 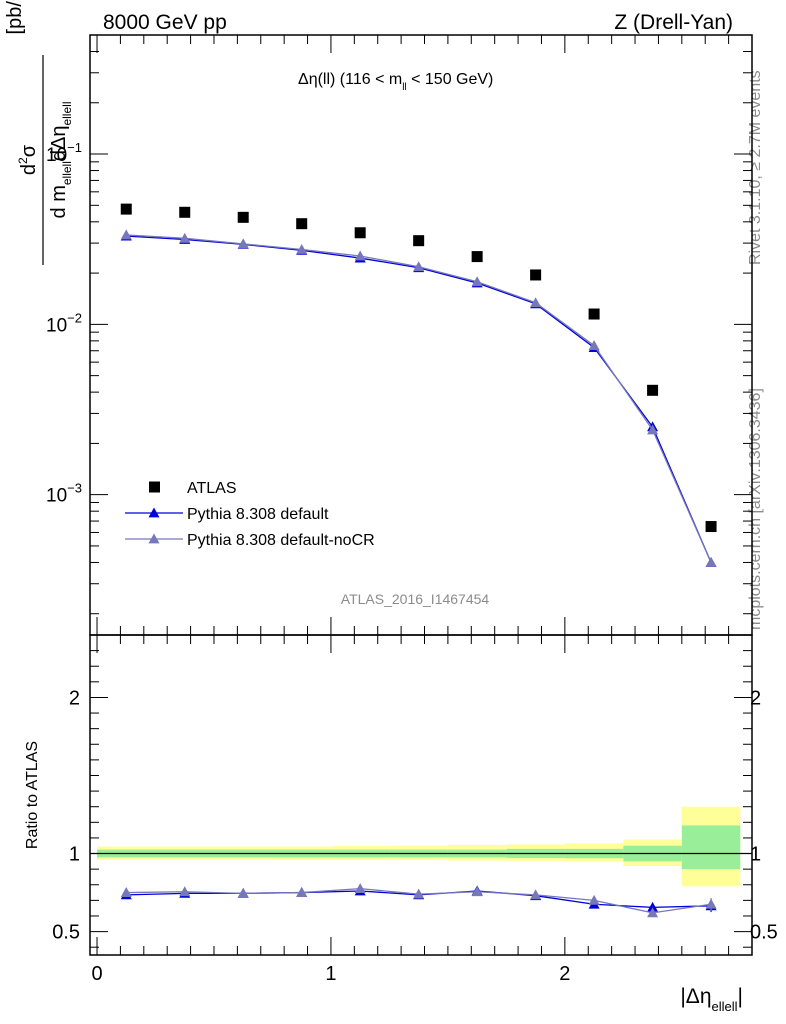 What do you see at coordinates (96, 974) in the screenshot?
I see `x-tick-label: 0` at bounding box center [96, 974].